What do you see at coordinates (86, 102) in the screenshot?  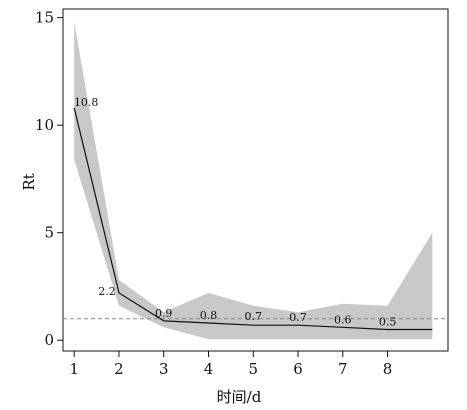 I see `data-label: 10.8` at bounding box center [86, 102].